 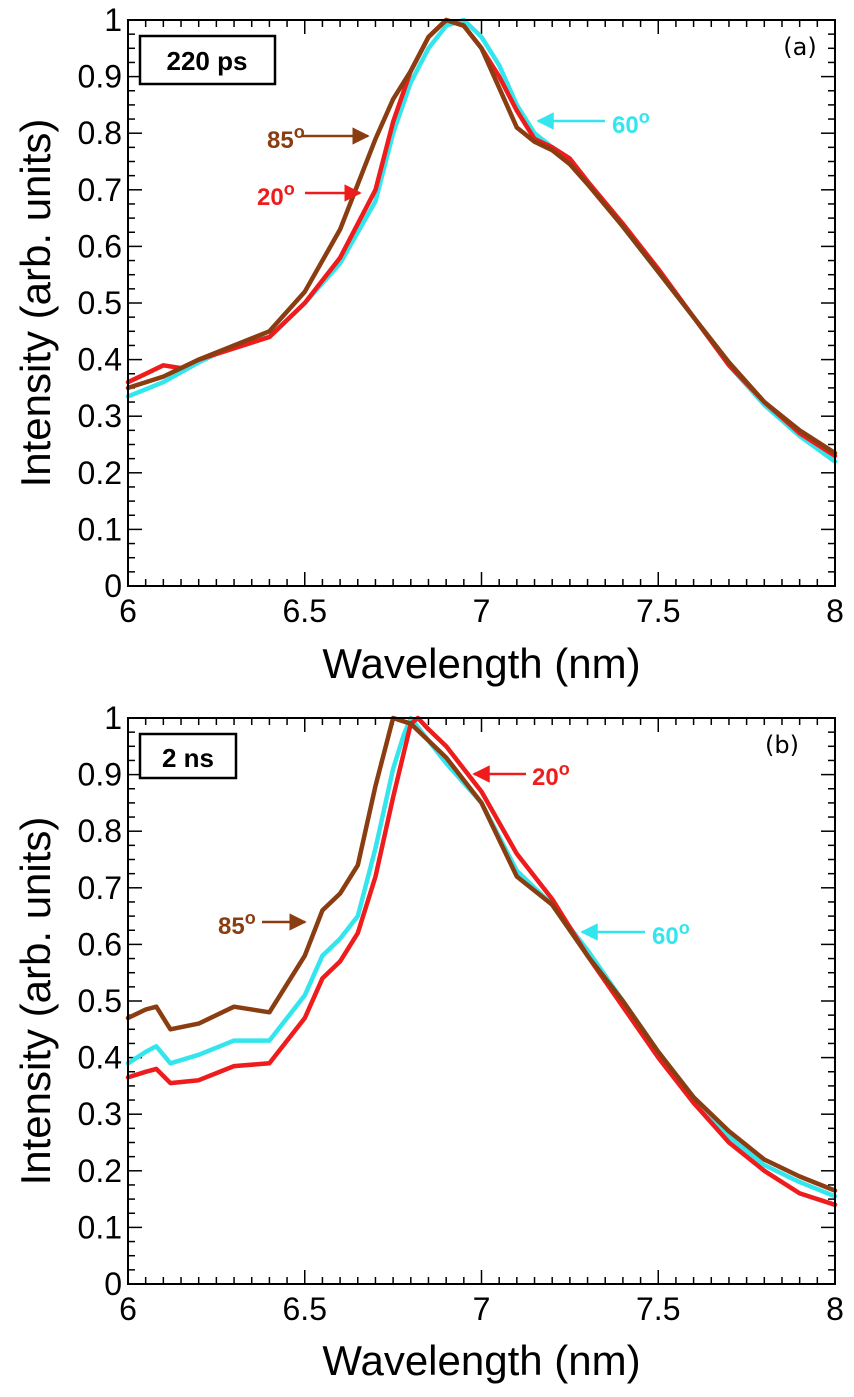 I want to click on time-label: 220 ps, so click(x=207, y=61).